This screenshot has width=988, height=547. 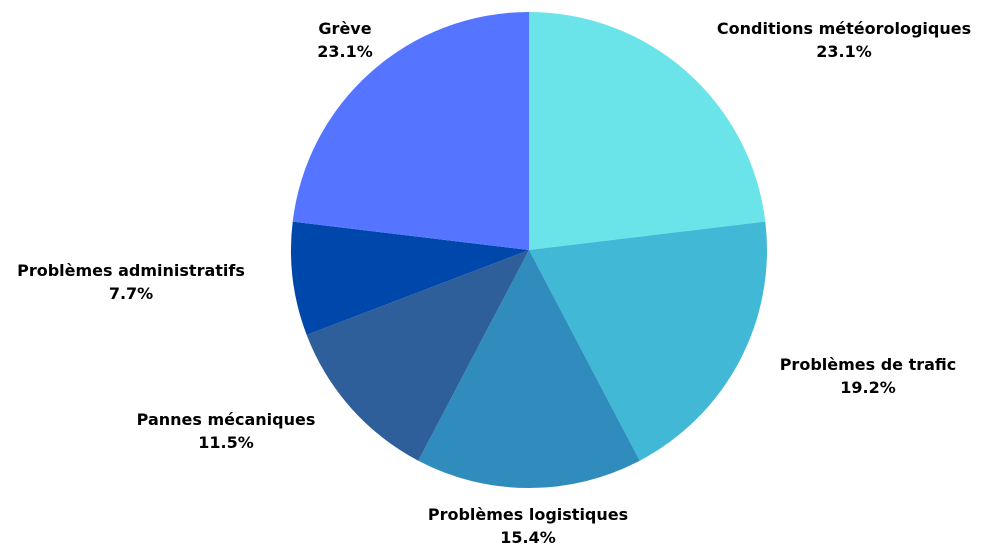 I want to click on slice-label: Problèmes de trafic, so click(x=868, y=364).